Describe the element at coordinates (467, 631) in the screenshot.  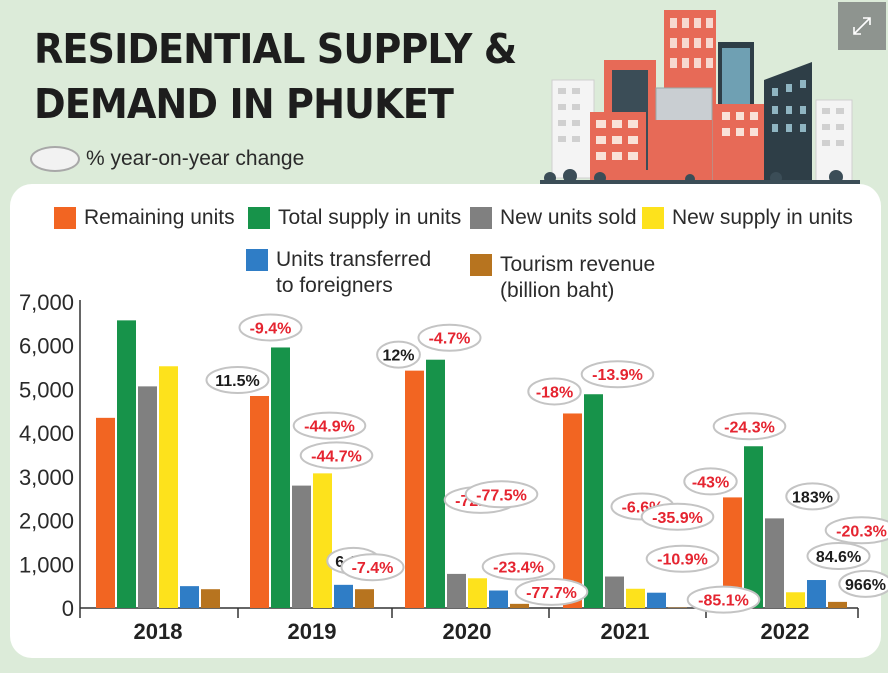
I see `x-tick-label: 2020` at that location.